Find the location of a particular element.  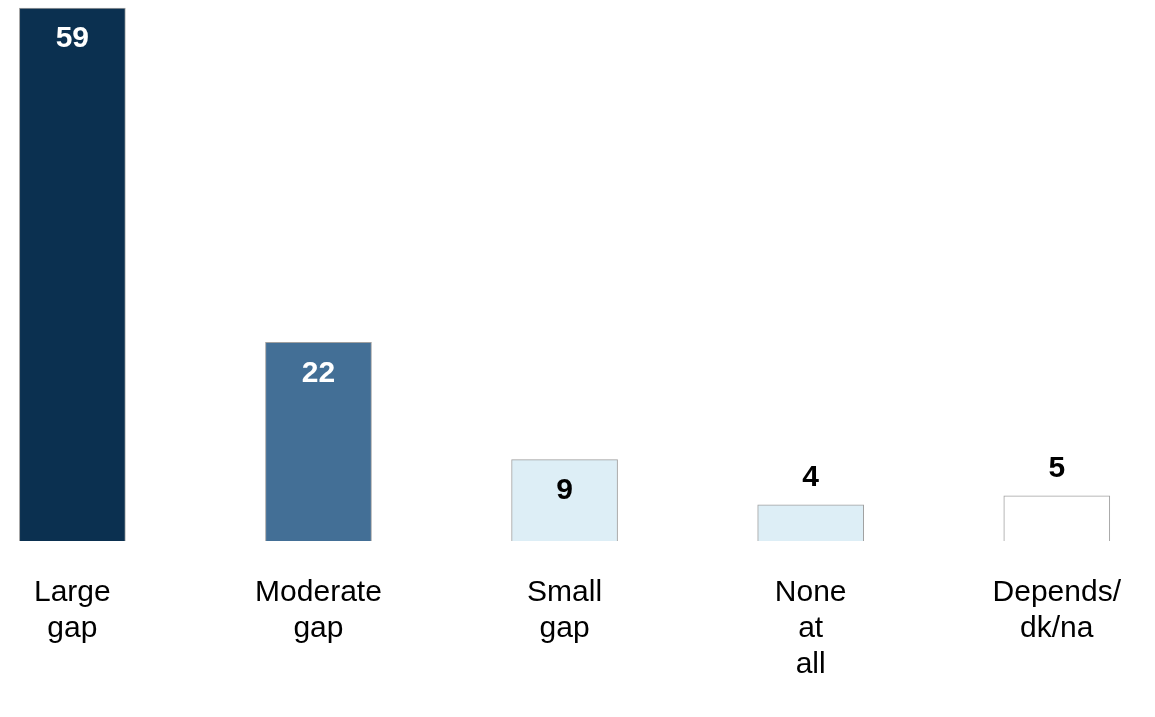

data-label: 22 is located at coordinates (318, 371).